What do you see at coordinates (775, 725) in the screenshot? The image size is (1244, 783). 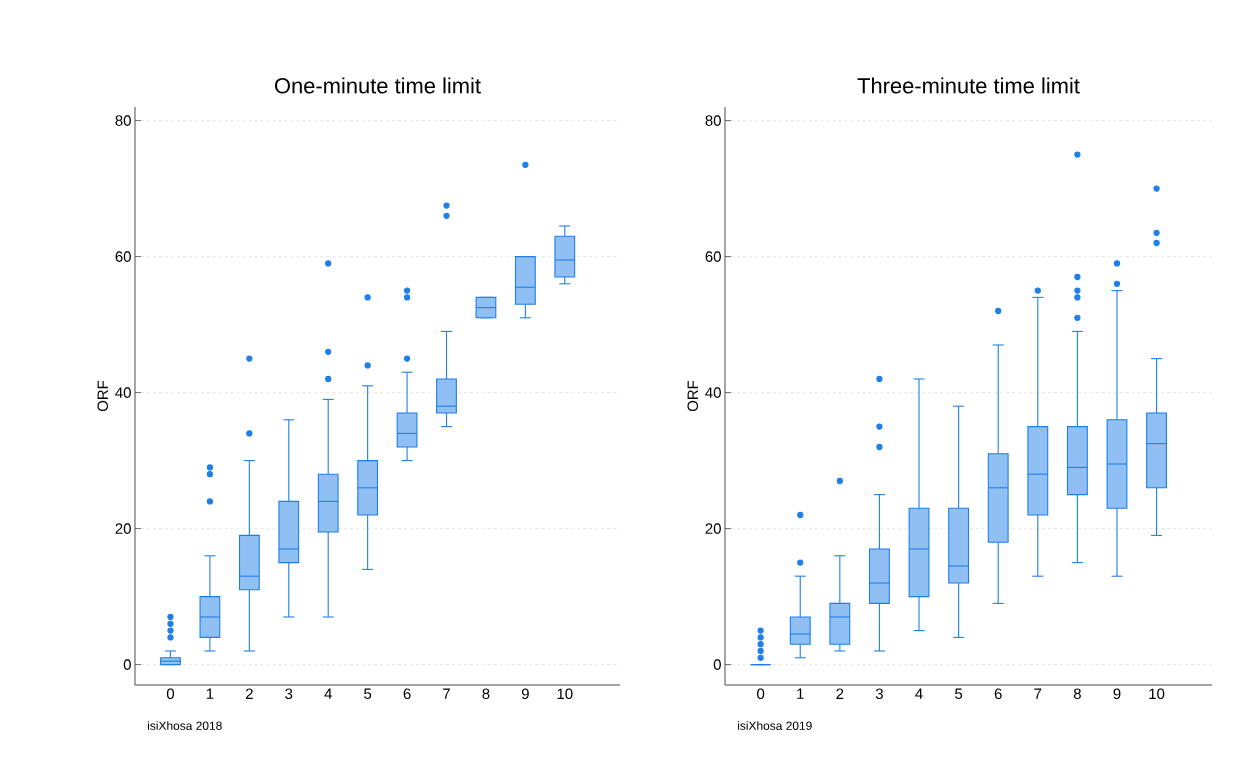 I see `text: isiXhosa 2019` at bounding box center [775, 725].